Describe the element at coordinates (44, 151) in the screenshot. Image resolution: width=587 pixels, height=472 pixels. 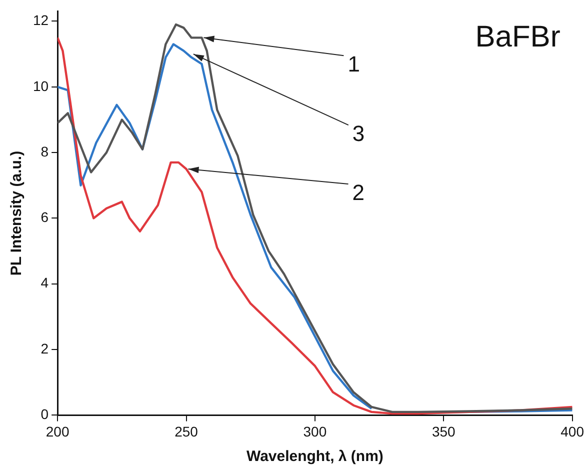
I see `y-tick-label: 8` at that location.